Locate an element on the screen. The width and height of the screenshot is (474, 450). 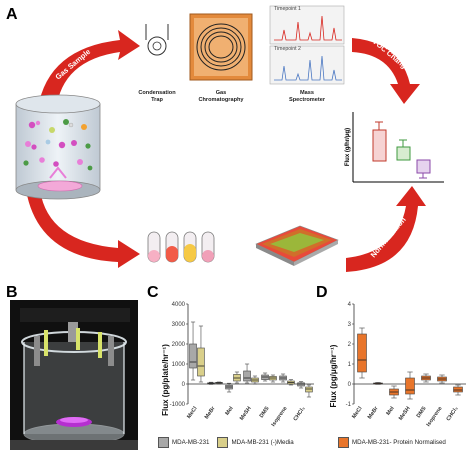
y-tick-label: 3000 is located at coordinates (179, 325).